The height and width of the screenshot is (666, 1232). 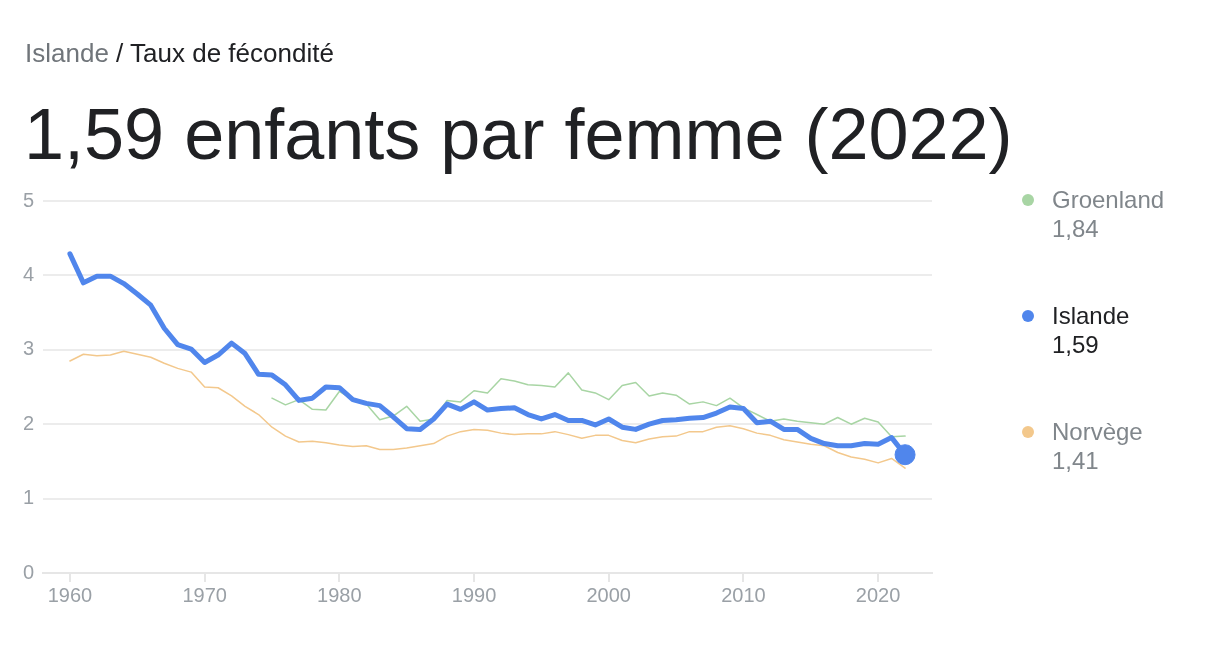 I want to click on x-tick-label: 2000, so click(x=608, y=594).